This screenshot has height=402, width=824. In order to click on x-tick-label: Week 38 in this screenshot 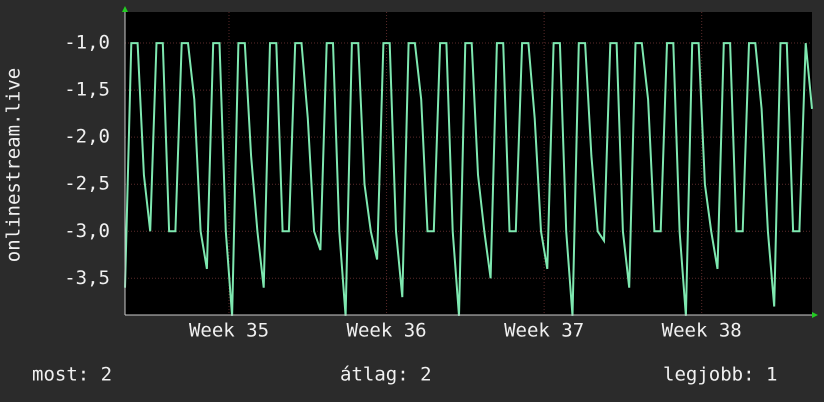, I will do `click(702, 331)`.